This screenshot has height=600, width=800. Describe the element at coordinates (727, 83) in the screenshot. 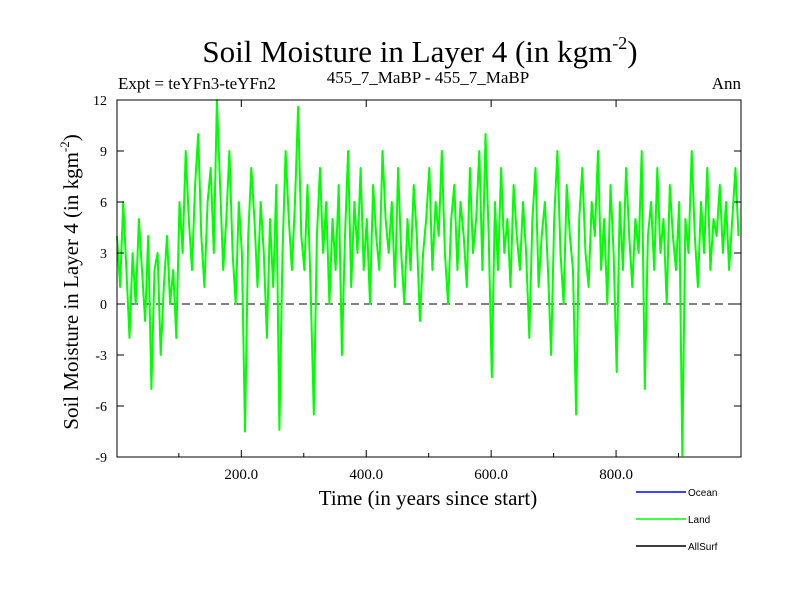

I see `subtitle-season: Ann` at that location.